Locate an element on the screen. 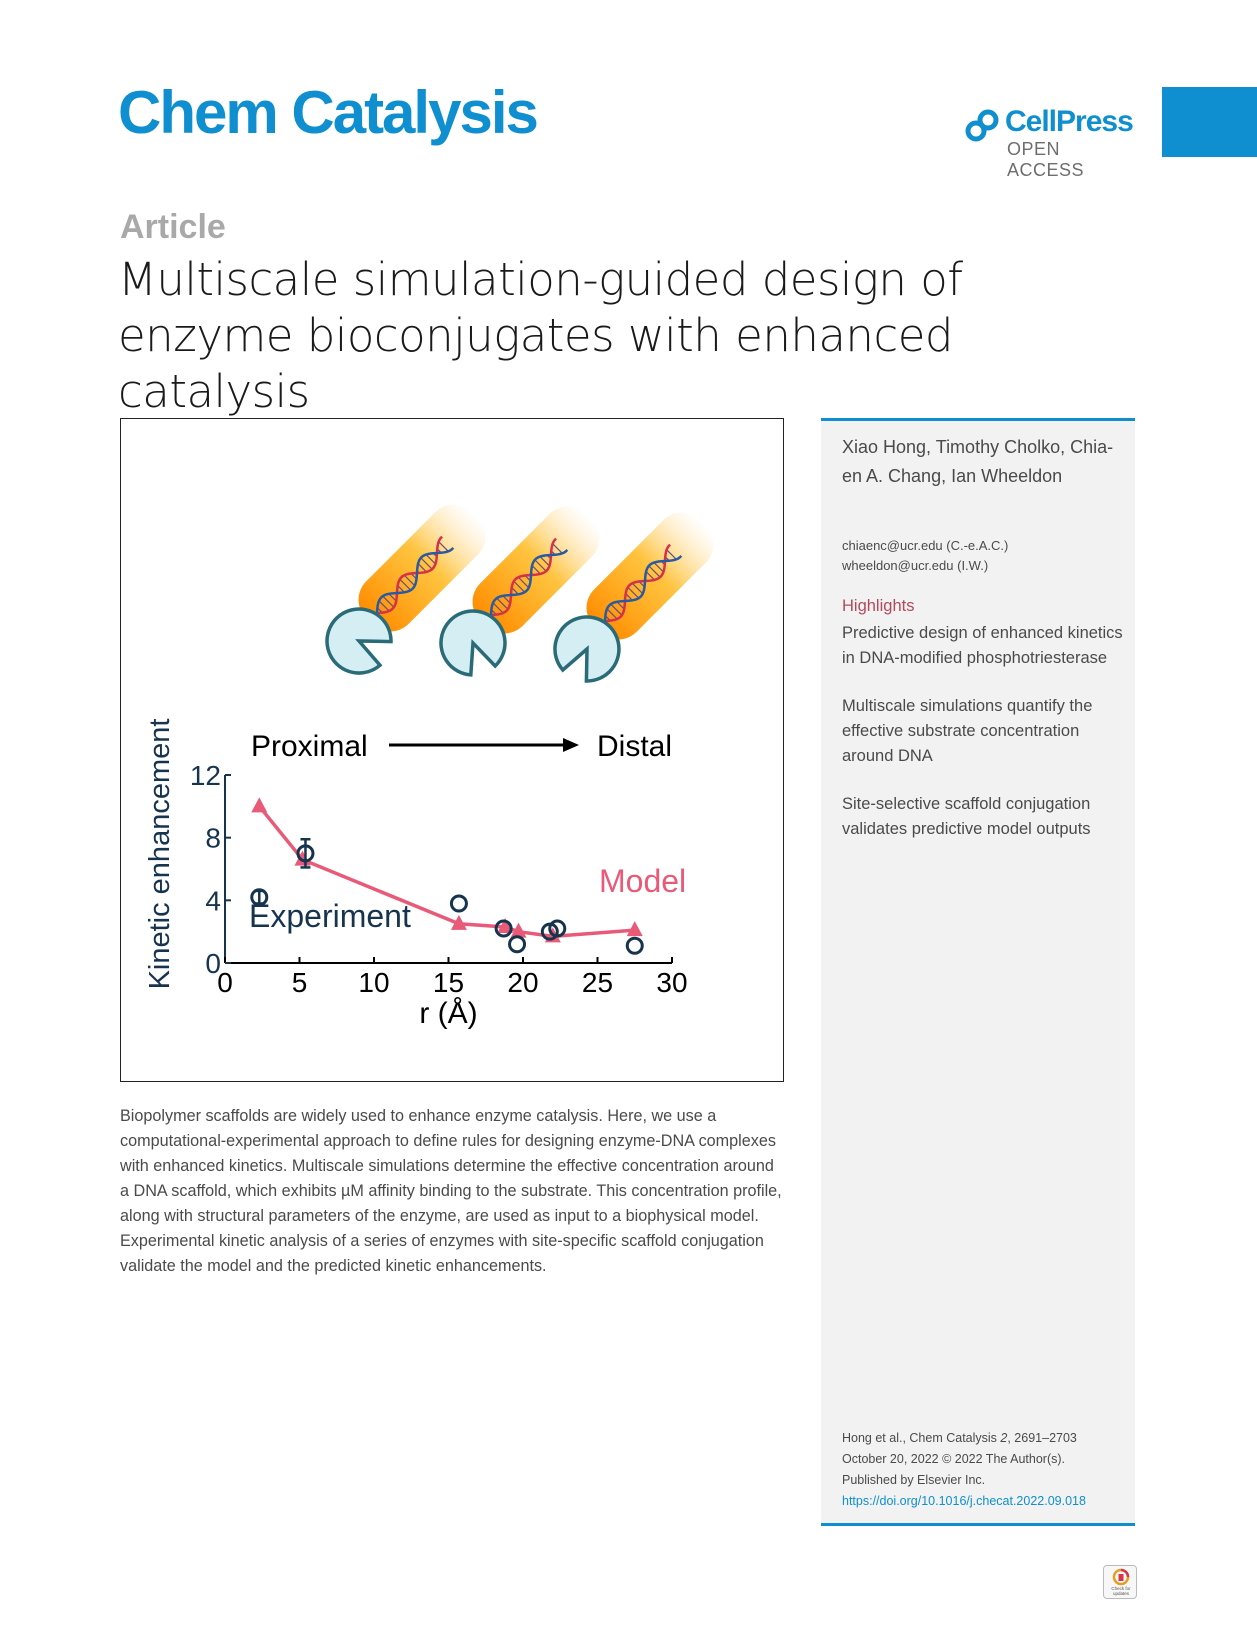  x-tick-label: 0 is located at coordinates (225, 982).